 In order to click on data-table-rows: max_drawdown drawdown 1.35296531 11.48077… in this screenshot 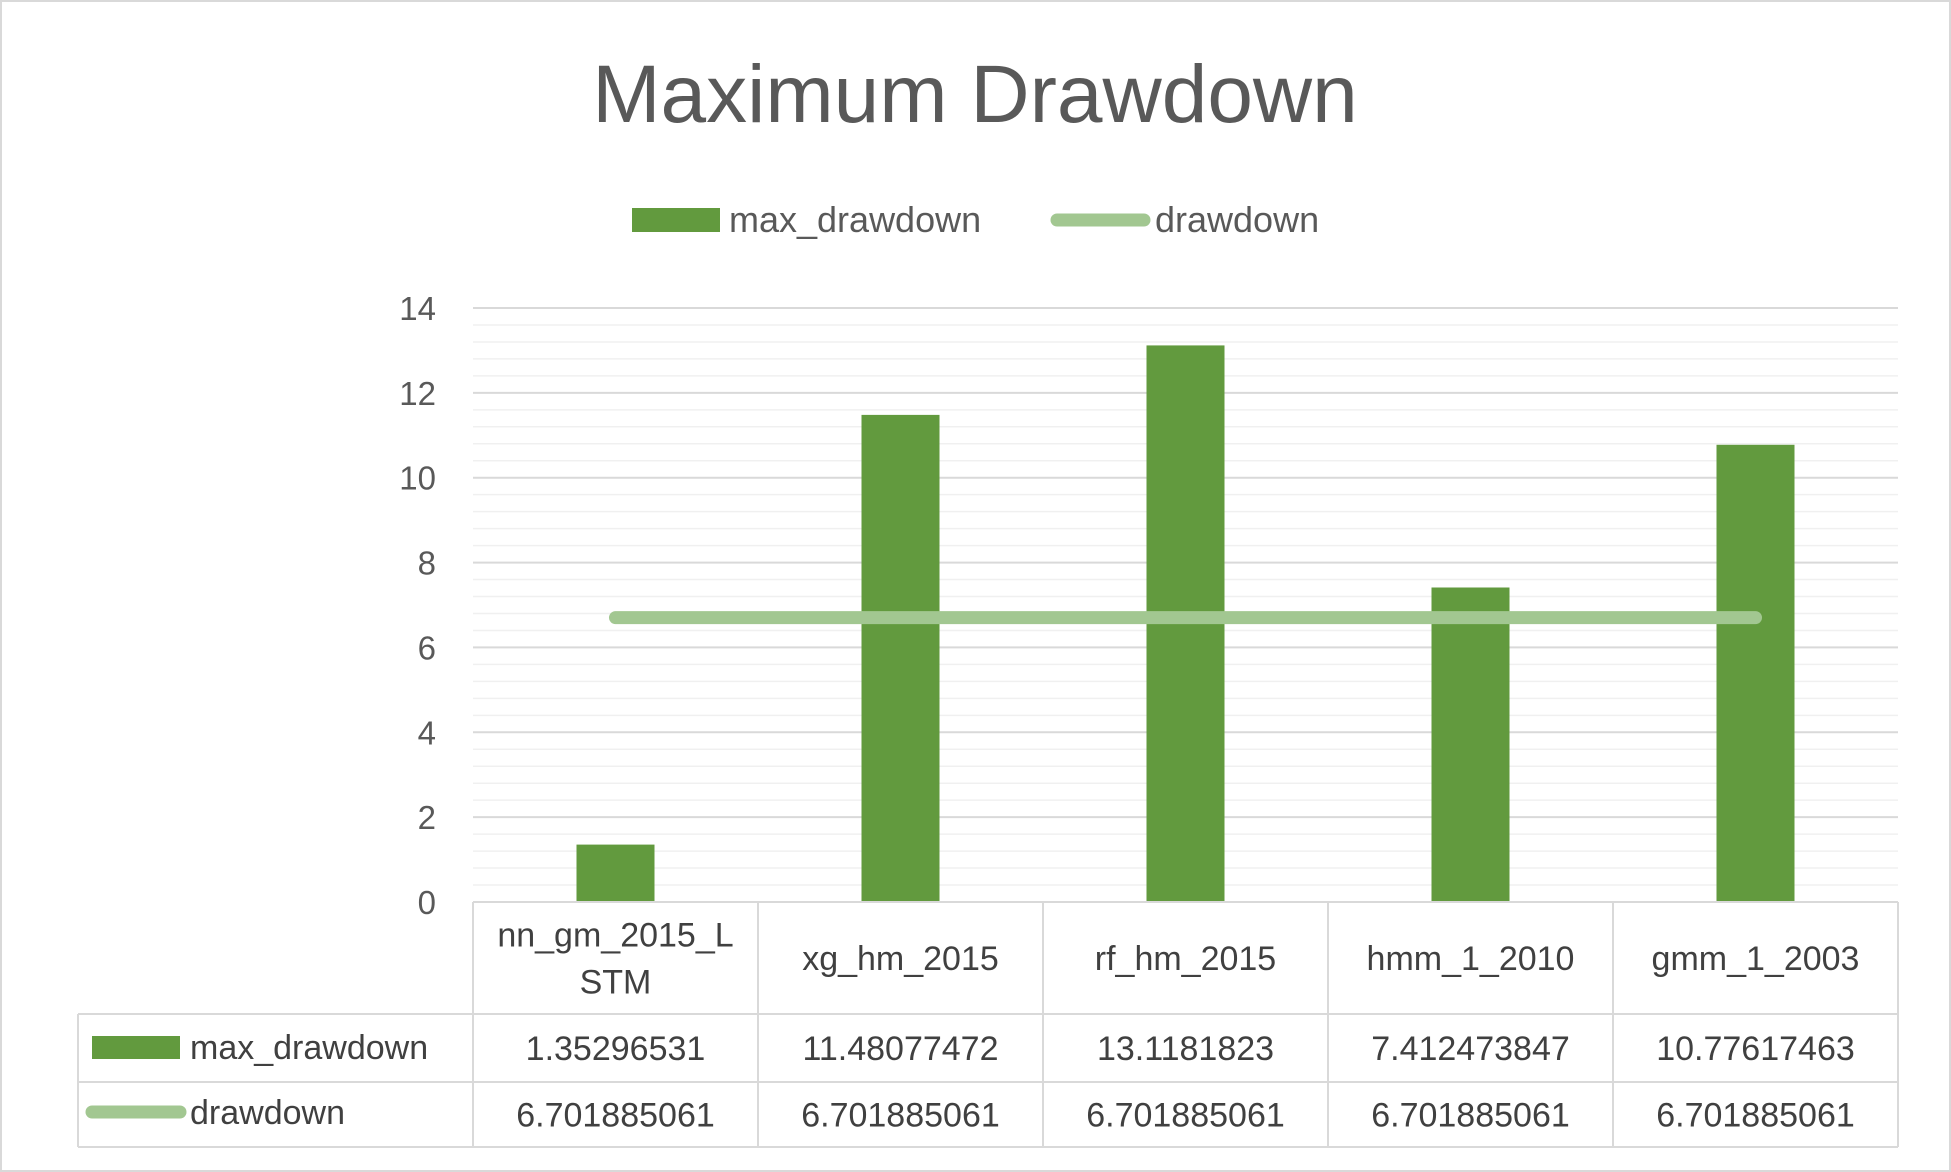, I will do `click(970, 1082)`.